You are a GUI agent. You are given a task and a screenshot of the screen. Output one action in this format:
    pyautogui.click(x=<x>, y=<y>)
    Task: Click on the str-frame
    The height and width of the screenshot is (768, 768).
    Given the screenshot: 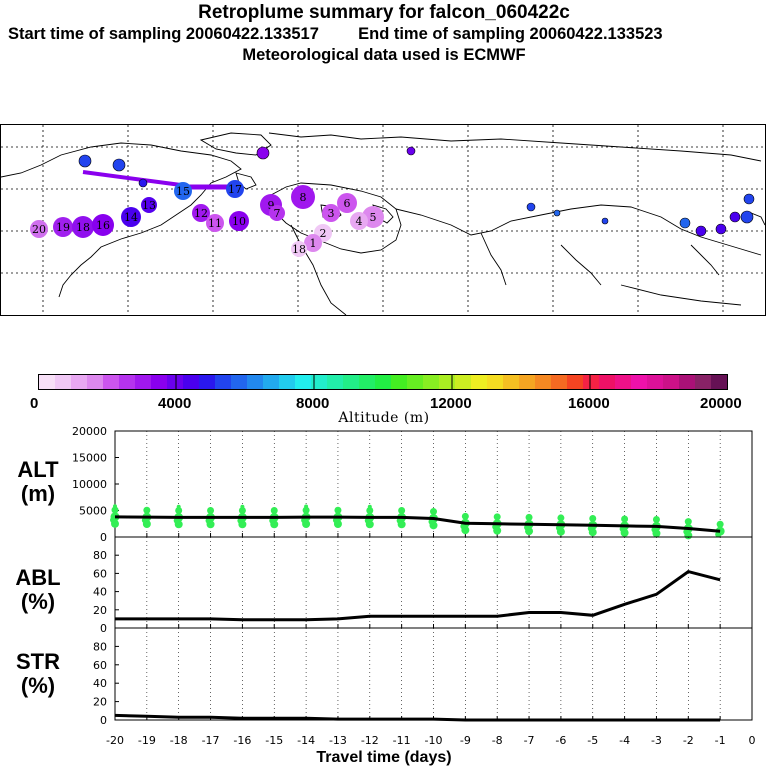 What is the action you would take?
    pyautogui.click(x=433, y=674)
    